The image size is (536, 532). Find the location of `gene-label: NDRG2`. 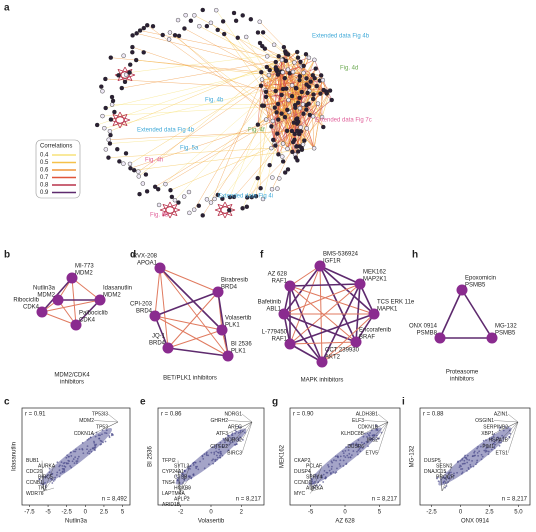

gene-label: NDRG2 is located at coordinates (233, 440).